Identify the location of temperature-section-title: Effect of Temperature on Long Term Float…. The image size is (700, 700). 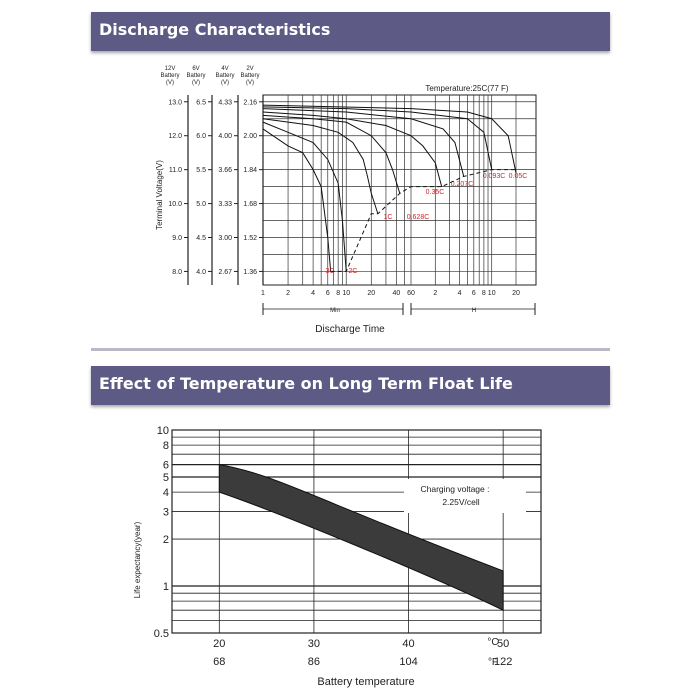
(306, 383).